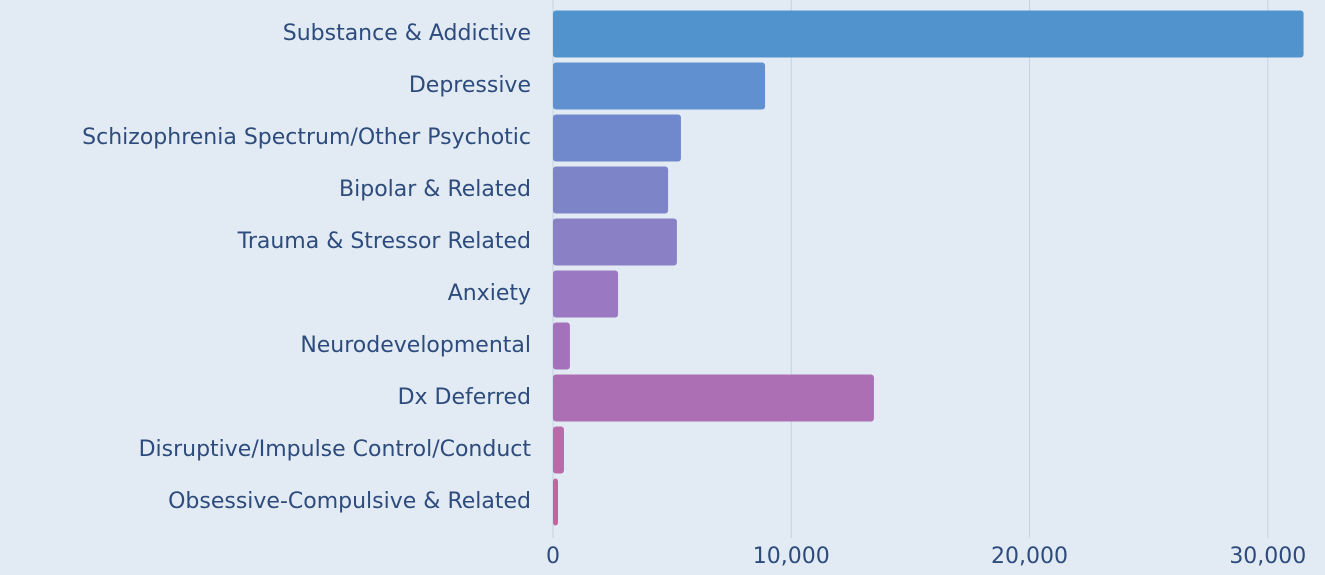 Image resolution: width=1325 pixels, height=575 pixels. Describe the element at coordinates (349, 501) in the screenshot. I see `y-tick-label: Obsessive-Compulsive & Related` at that location.